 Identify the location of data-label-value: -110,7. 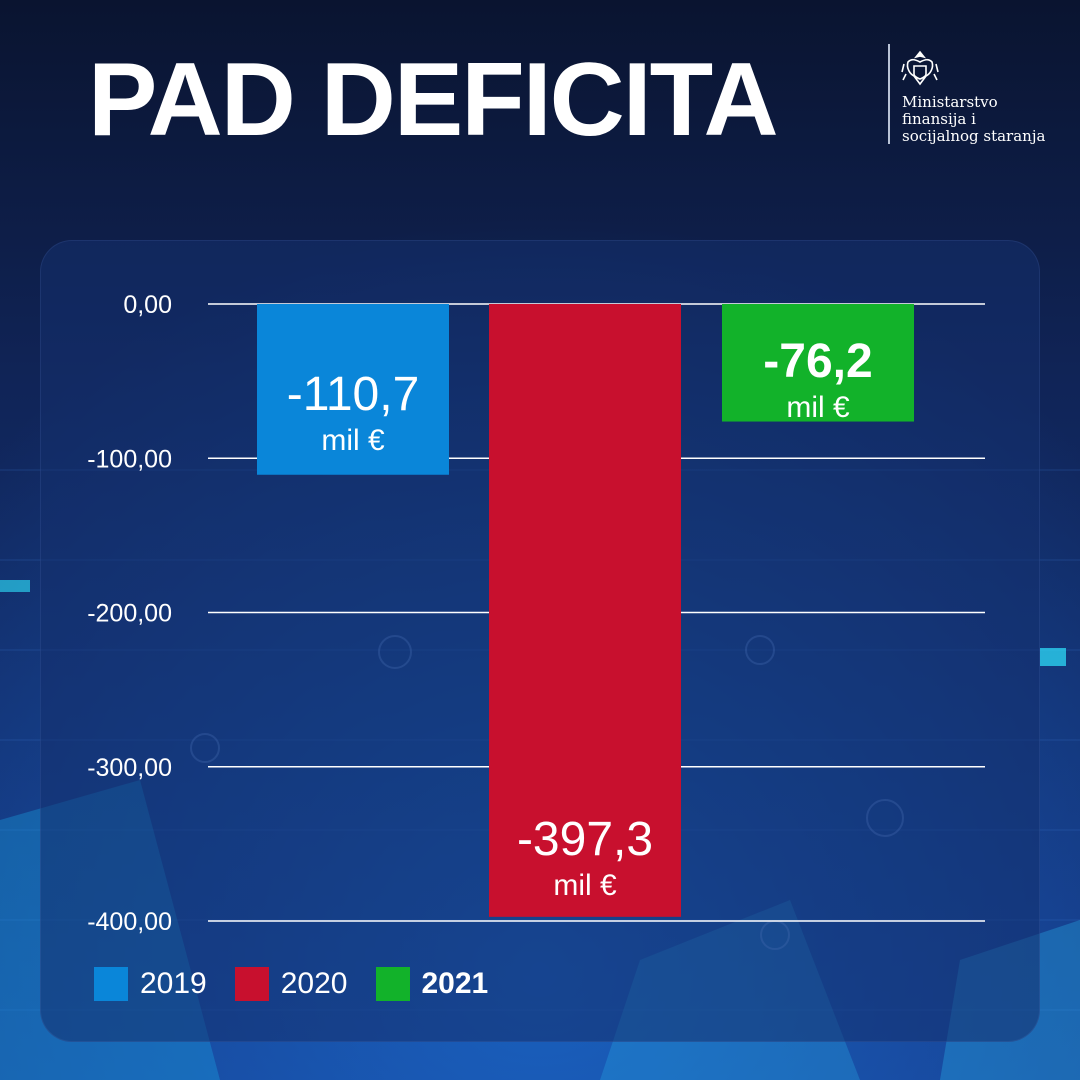
(353, 394).